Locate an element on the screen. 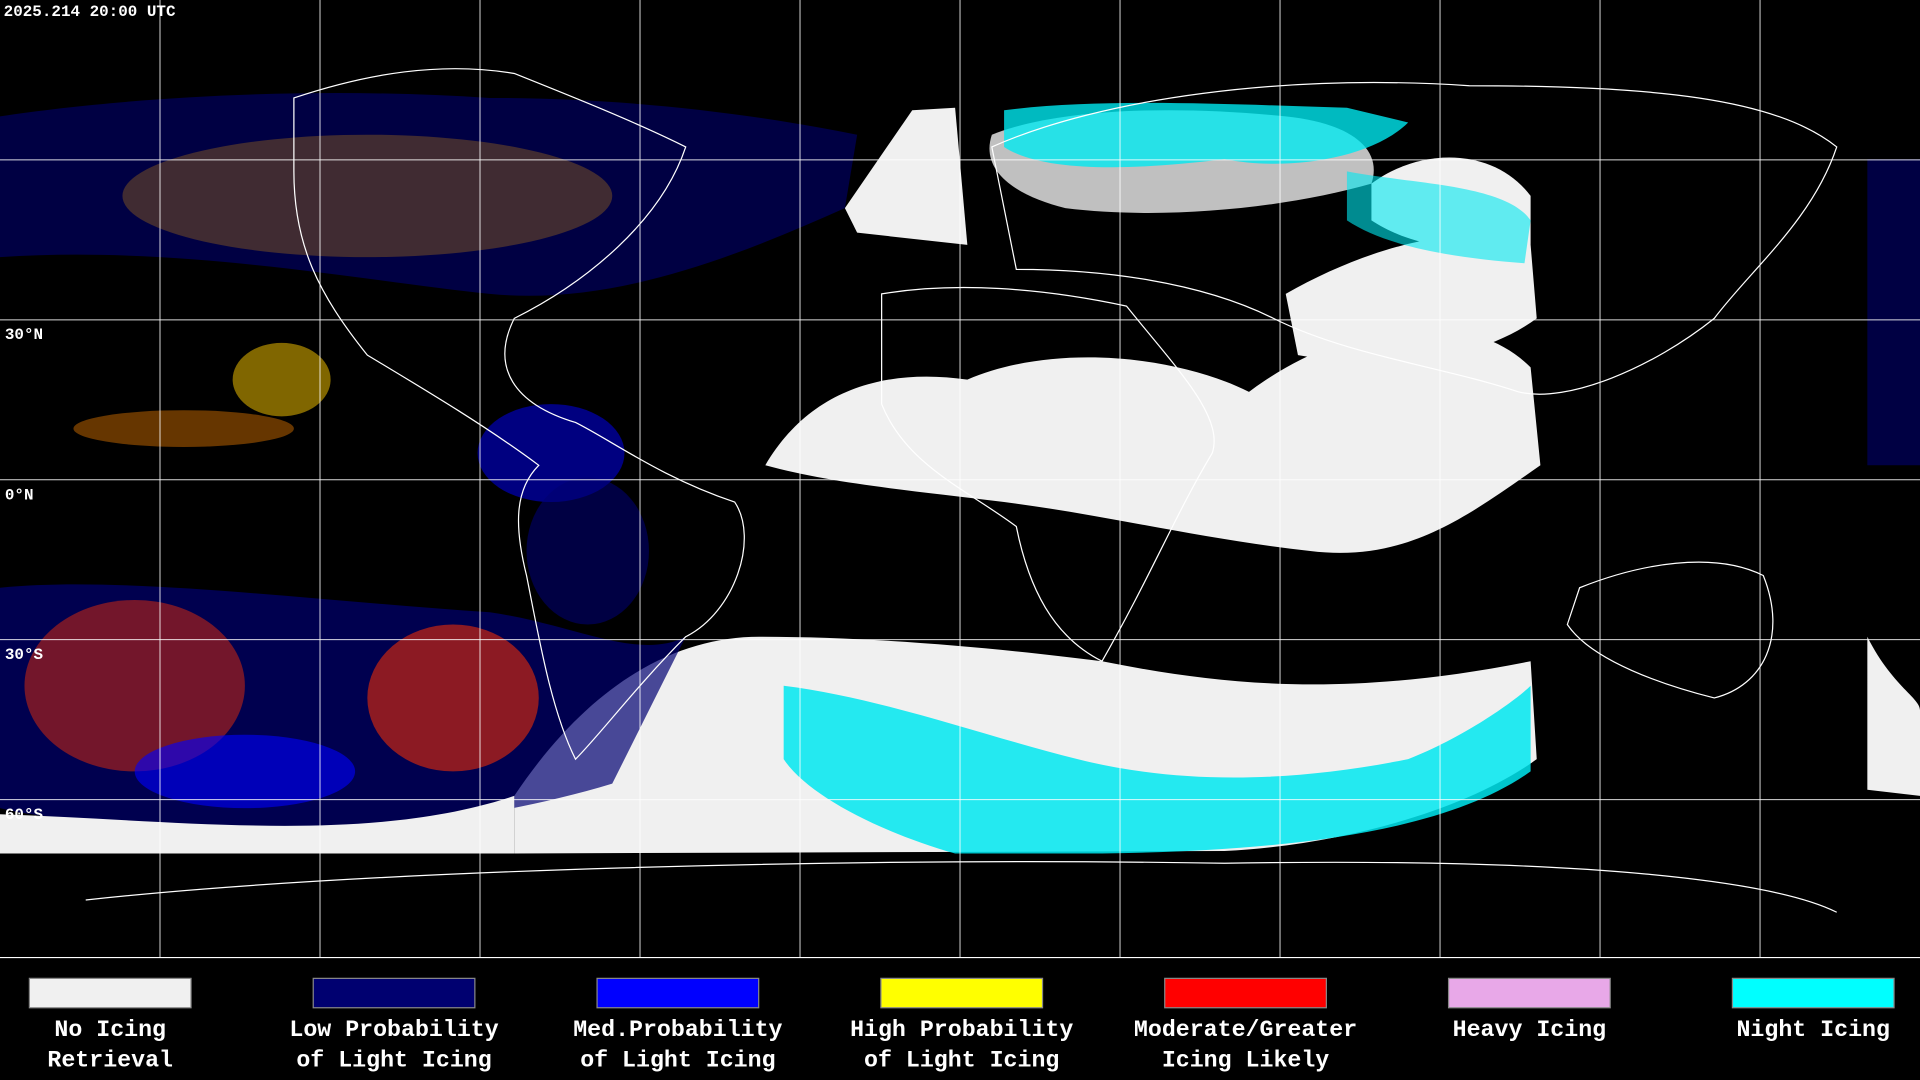 The image size is (1920, 1080). latitude-label: 60°S is located at coordinates (24, 815).